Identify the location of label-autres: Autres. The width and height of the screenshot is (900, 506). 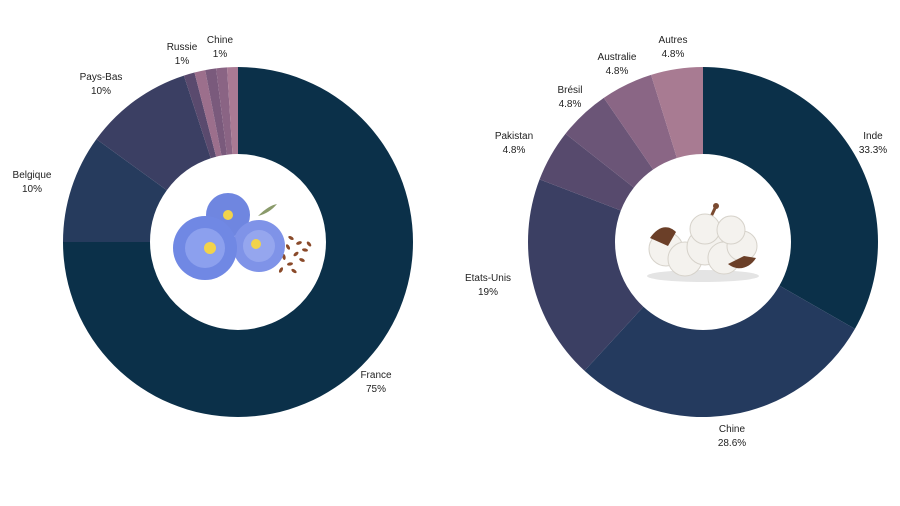
(673, 40).